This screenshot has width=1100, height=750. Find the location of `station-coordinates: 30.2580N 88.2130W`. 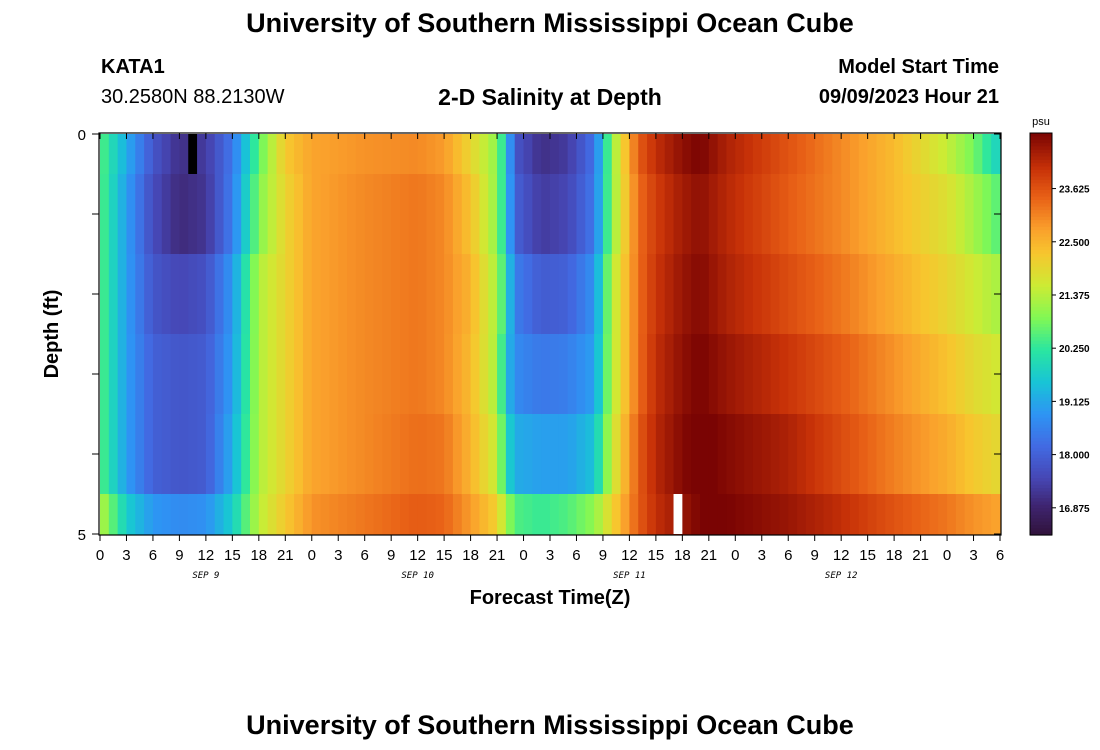

station-coordinates: 30.2580N 88.2130W is located at coordinates (193, 97).